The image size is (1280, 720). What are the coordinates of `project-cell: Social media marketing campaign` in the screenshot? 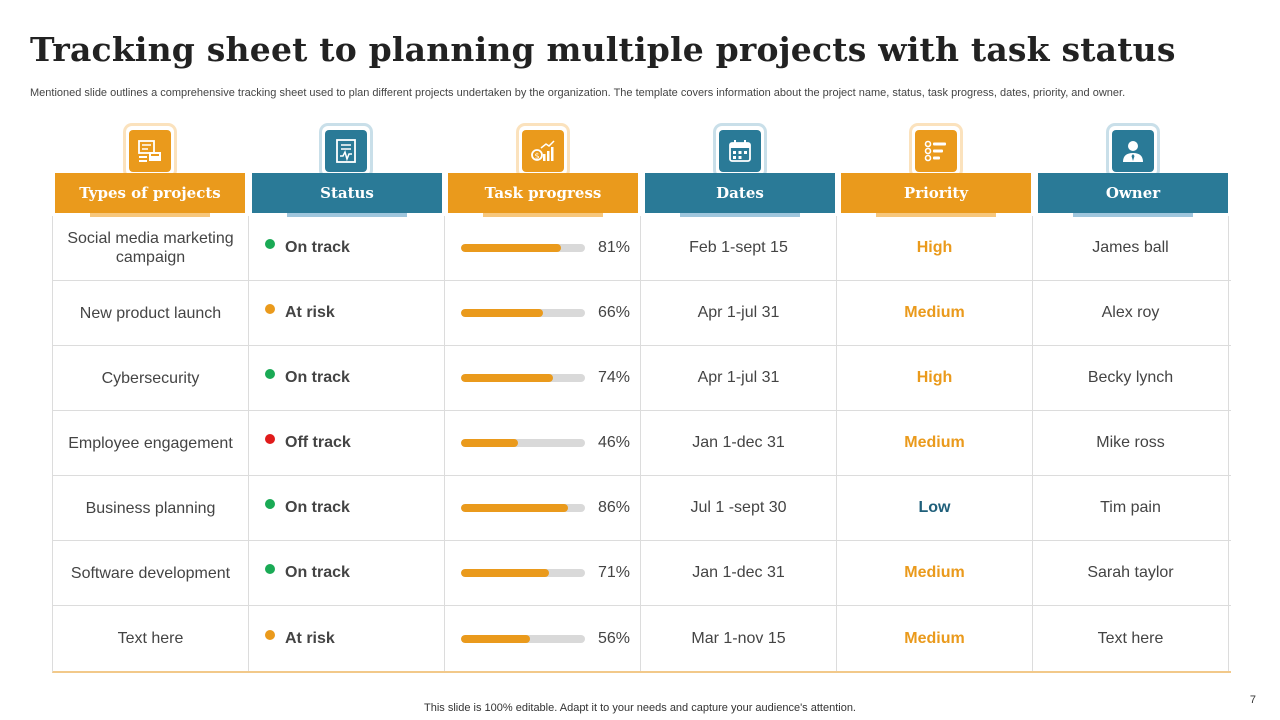 It's located at (151, 248).